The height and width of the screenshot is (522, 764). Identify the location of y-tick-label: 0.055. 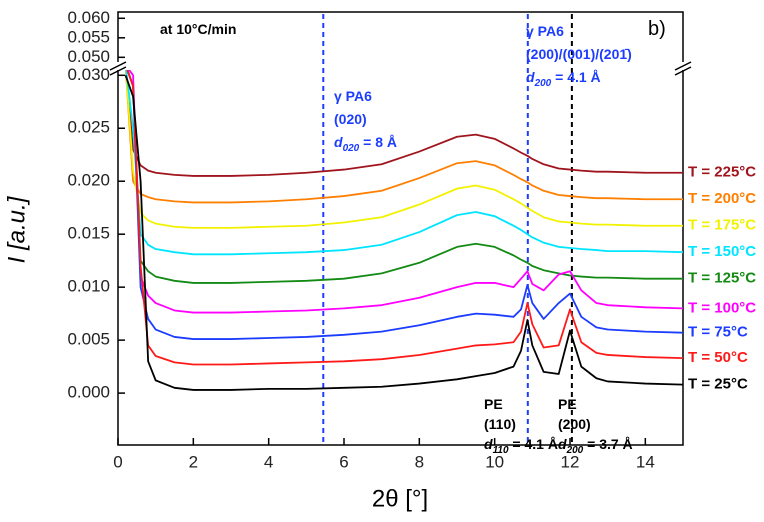
(88, 36).